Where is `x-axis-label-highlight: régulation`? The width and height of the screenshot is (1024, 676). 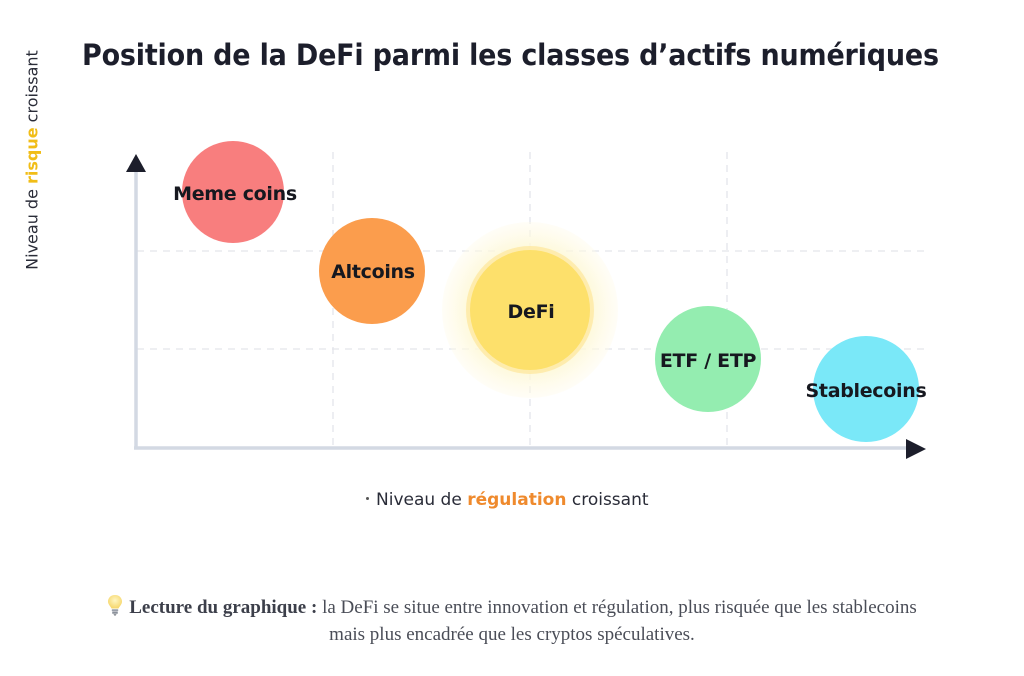 x-axis-label-highlight: régulation is located at coordinates (517, 500).